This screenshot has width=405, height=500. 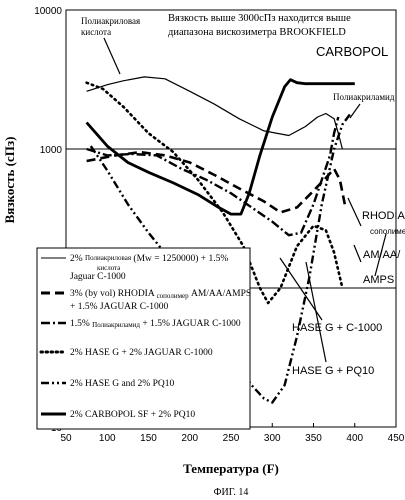 What do you see at coordinates (214, 113) in the screenshot?
I see `series-line-solid-thin` at bounding box center [214, 113].